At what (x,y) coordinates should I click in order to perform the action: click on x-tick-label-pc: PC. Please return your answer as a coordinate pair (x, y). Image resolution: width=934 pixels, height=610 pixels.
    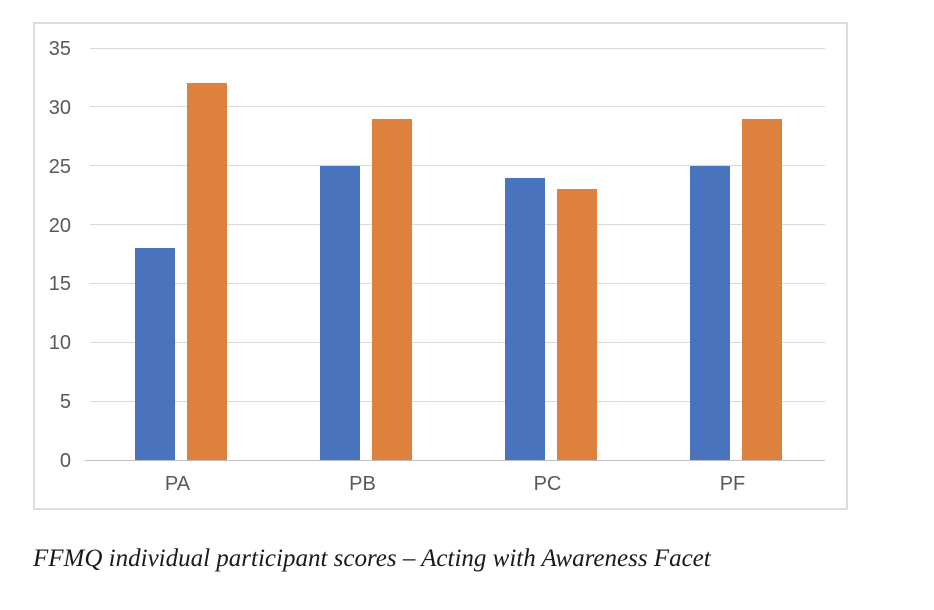
    Looking at the image, I should click on (547, 484).